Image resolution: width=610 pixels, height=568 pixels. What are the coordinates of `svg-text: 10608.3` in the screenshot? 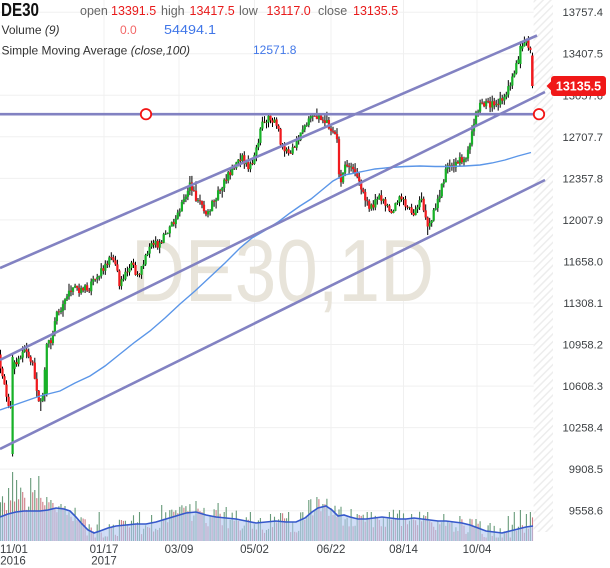 It's located at (583, 387).